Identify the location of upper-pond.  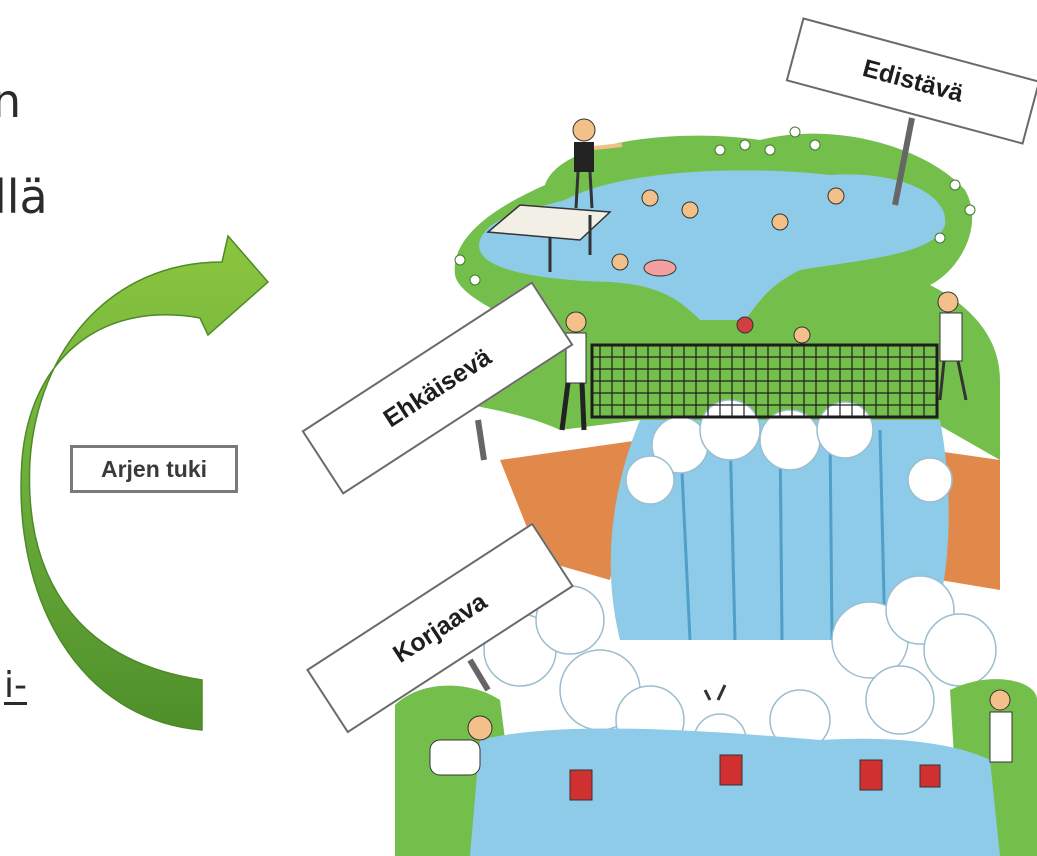
(712, 245).